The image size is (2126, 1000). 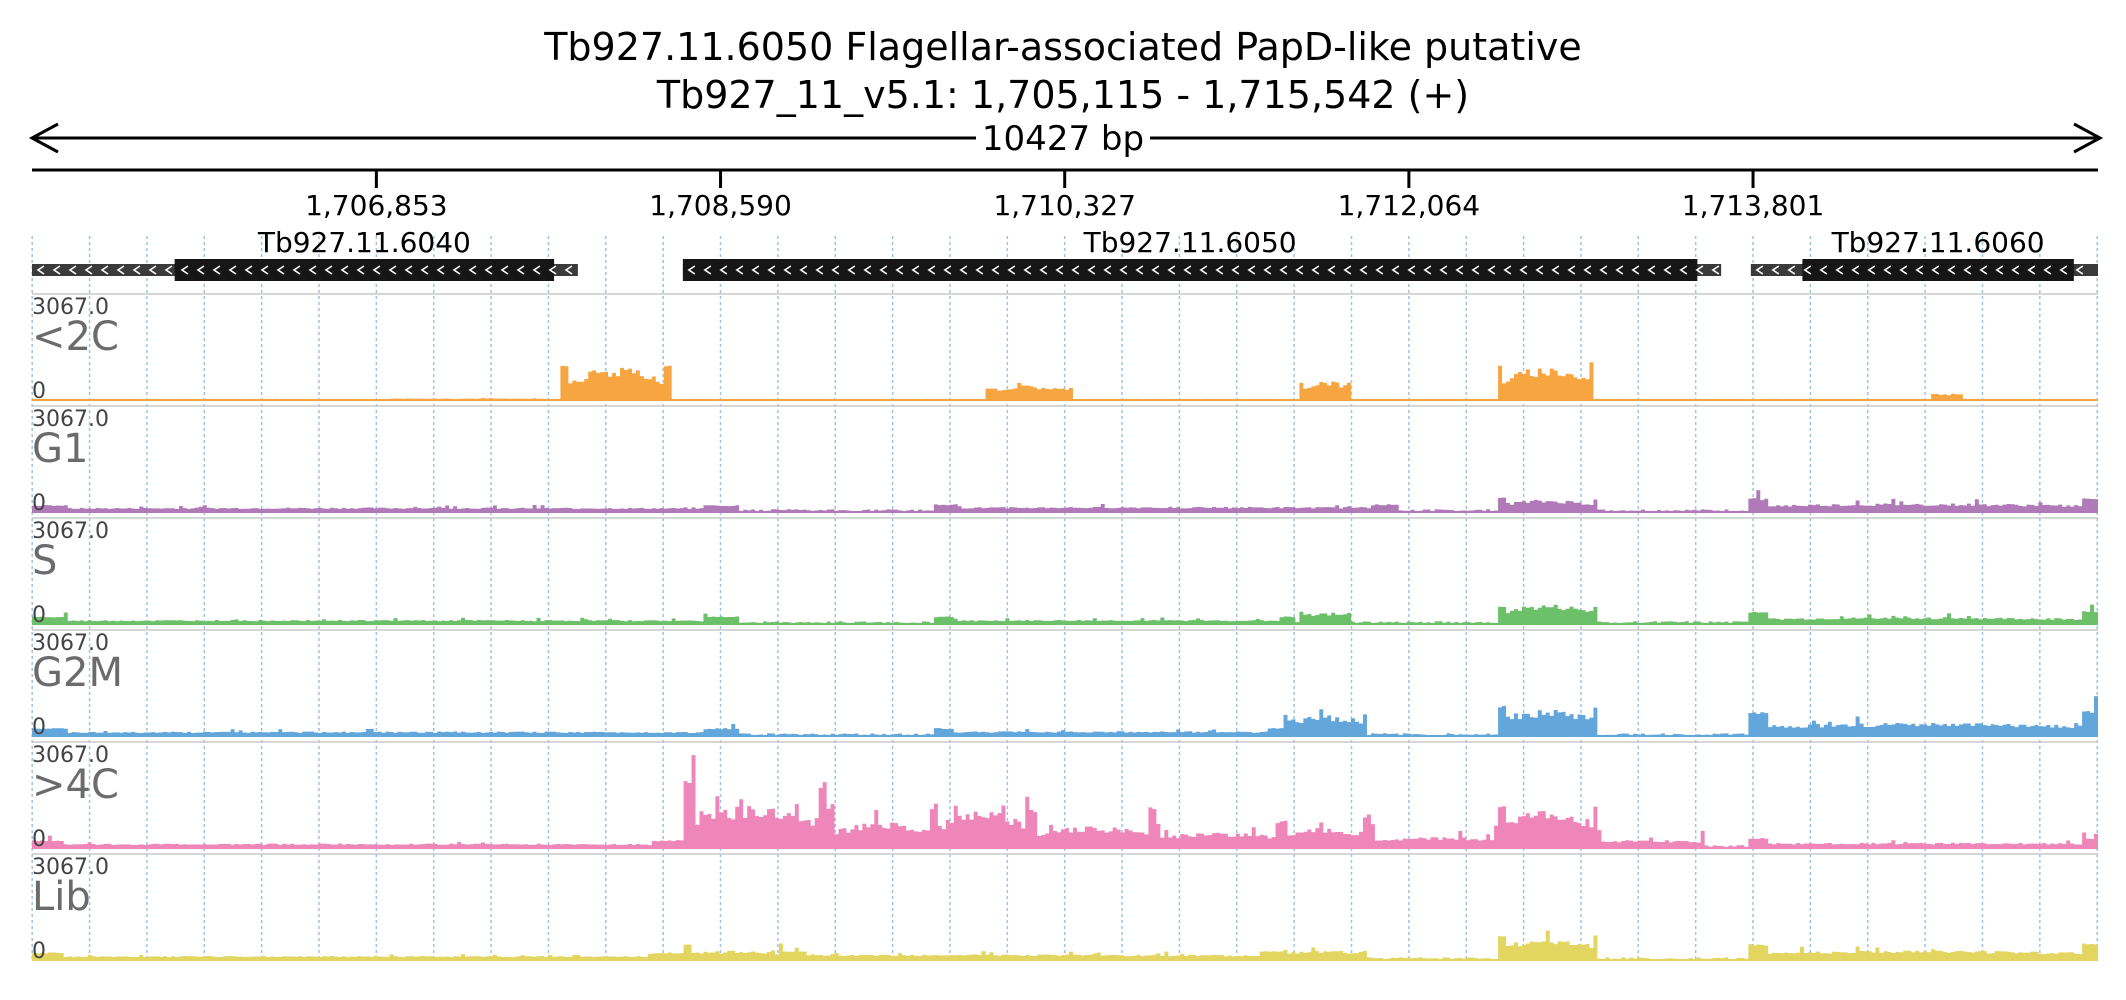 What do you see at coordinates (1409, 205) in the screenshot?
I see `ruler-tick-label: 1,712,064` at bounding box center [1409, 205].